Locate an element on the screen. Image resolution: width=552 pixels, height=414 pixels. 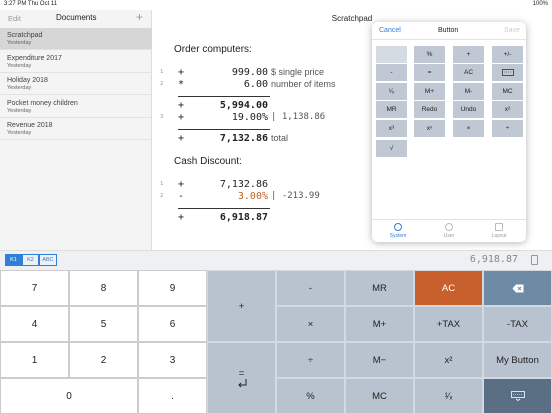
button-option: ÷ is located at coordinates (507, 128).